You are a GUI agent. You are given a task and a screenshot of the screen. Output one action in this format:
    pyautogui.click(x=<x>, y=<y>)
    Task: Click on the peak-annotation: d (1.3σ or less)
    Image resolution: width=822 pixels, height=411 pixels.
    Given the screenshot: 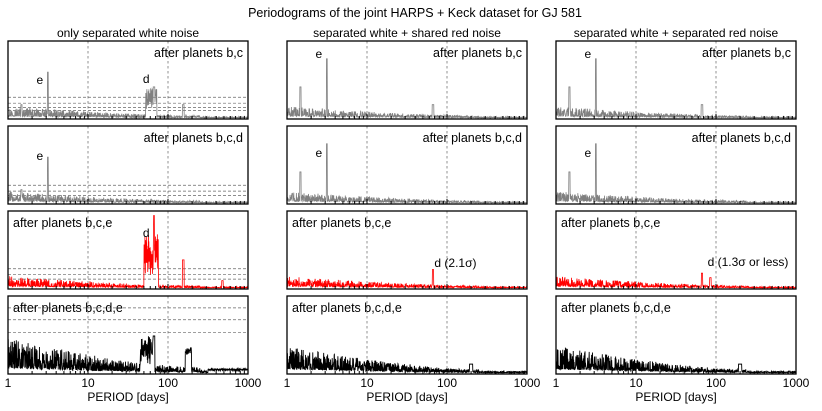 What is the action you would take?
    pyautogui.click(x=748, y=262)
    